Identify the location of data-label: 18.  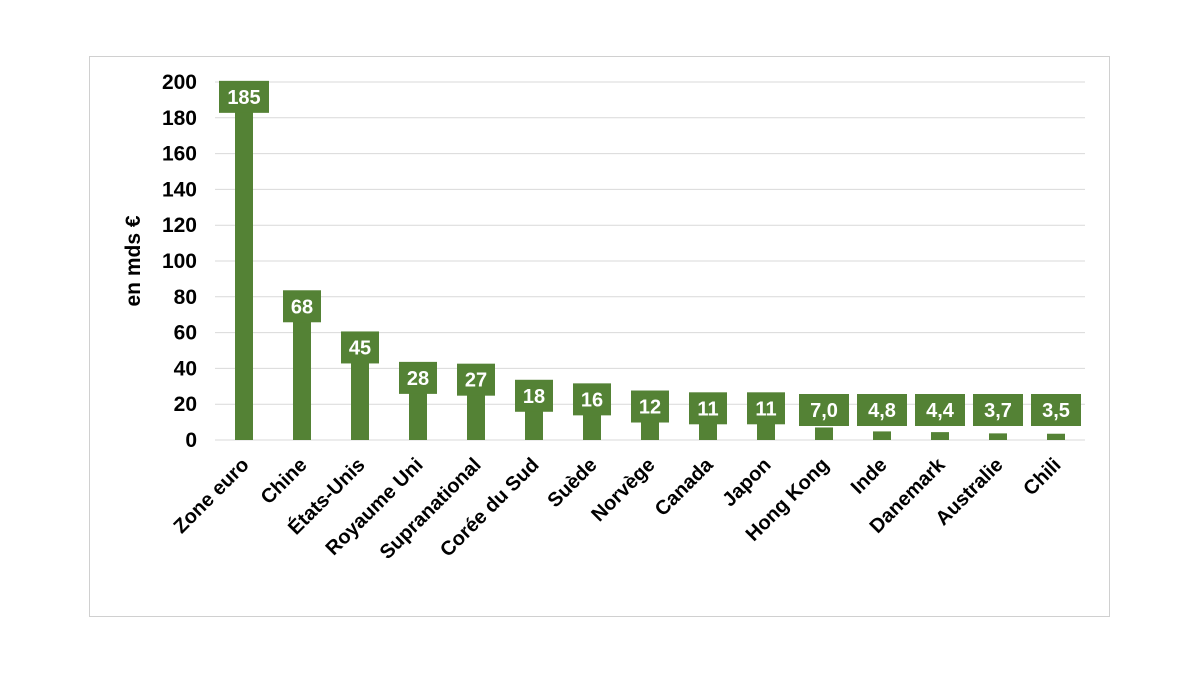
(534, 397).